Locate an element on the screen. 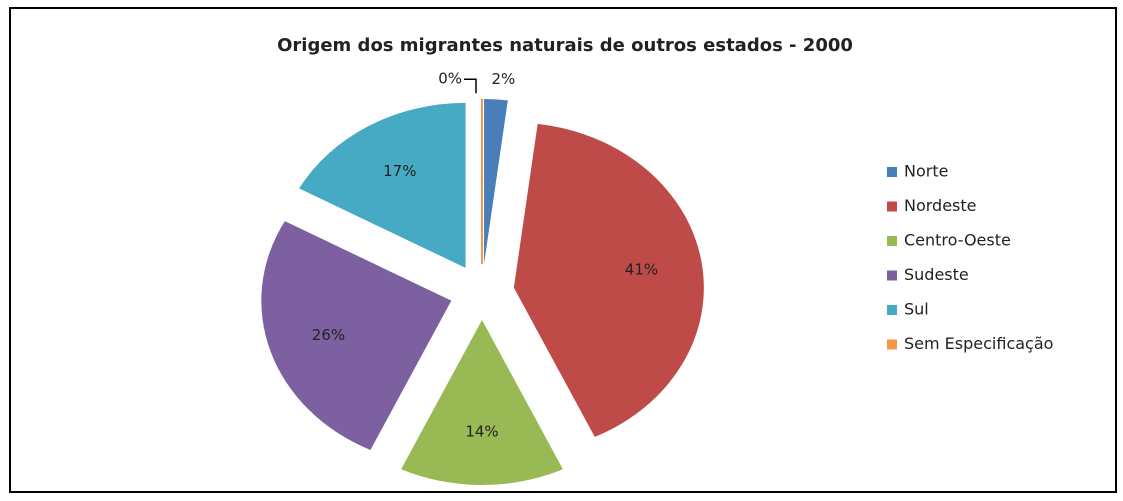 The height and width of the screenshot is (501, 1123). data-label: 2% is located at coordinates (503, 79).